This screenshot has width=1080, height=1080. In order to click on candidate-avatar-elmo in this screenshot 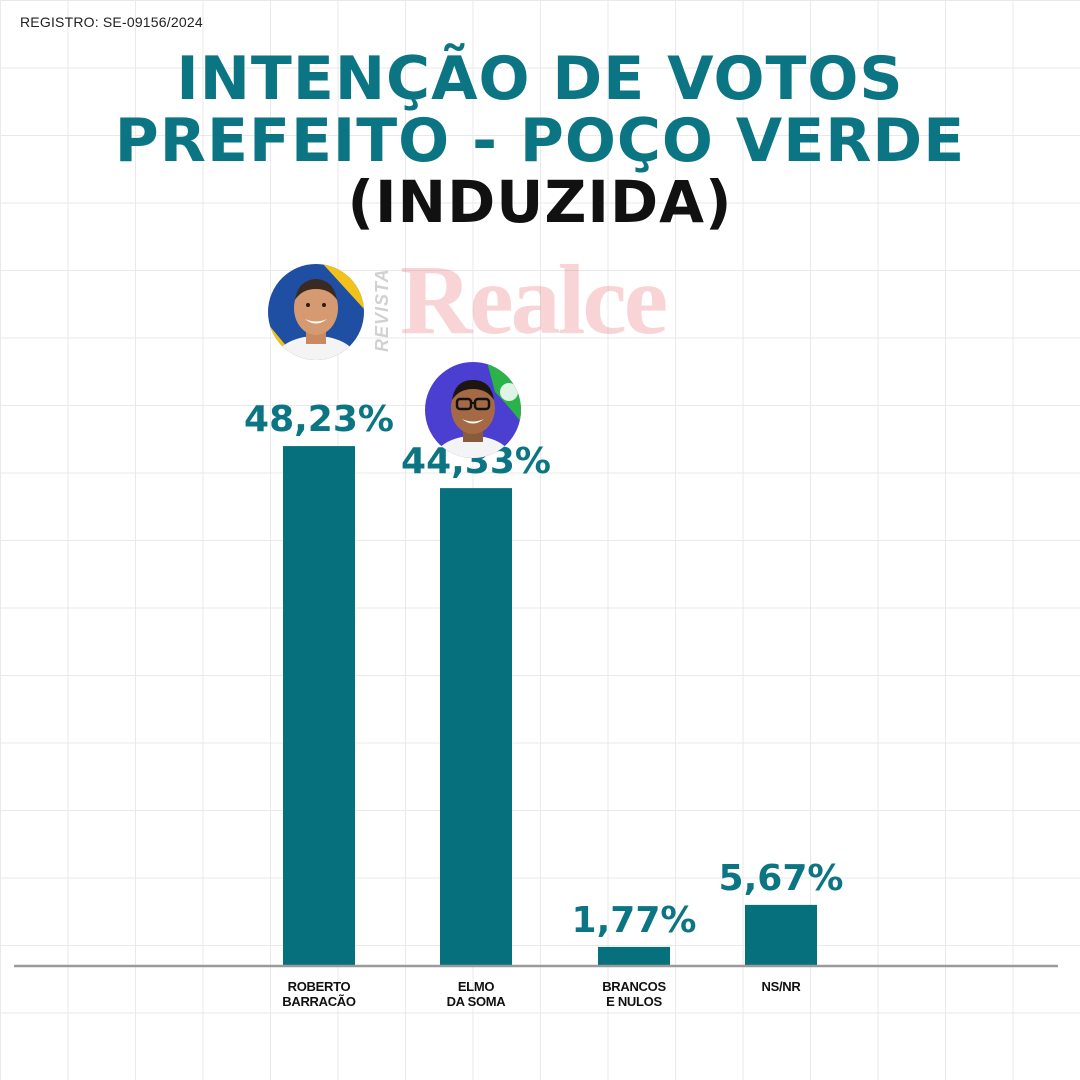, I will do `click(473, 410)`.